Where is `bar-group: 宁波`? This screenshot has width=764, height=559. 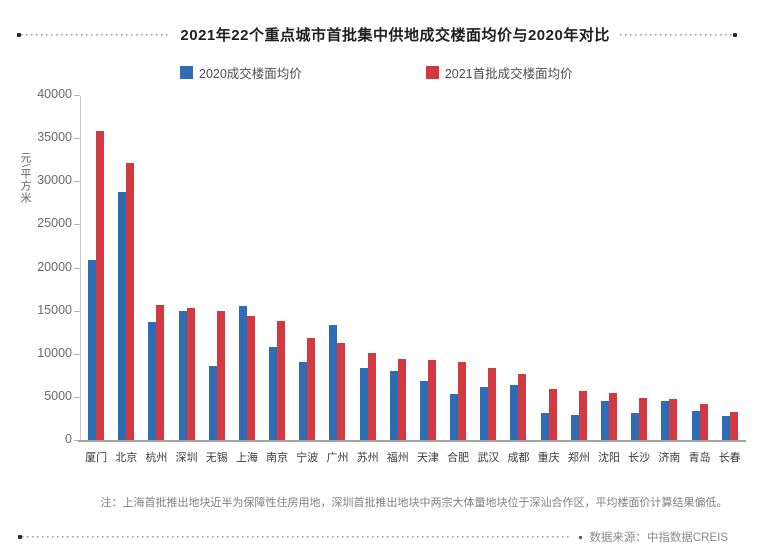 bar-group: 宁波 is located at coordinates (307, 279).